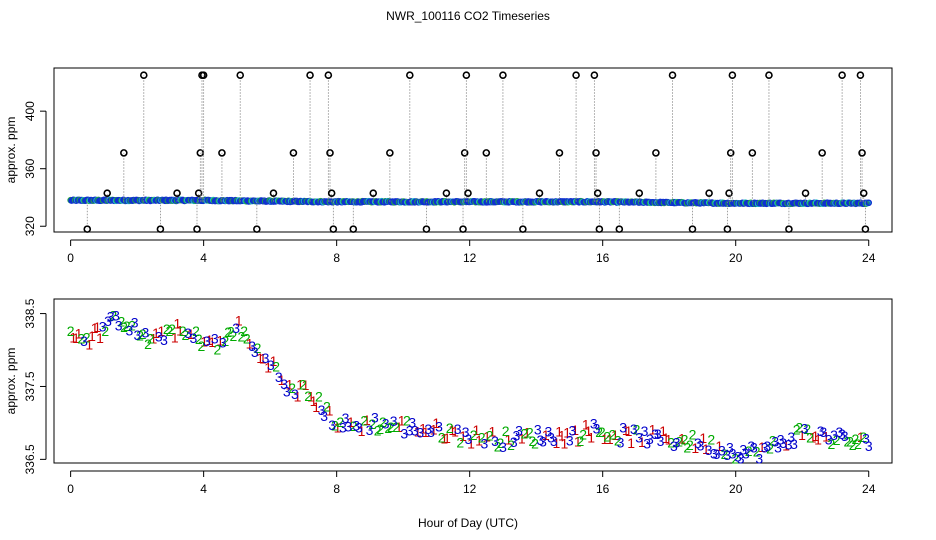  Describe the element at coordinates (11, 381) in the screenshot. I see `bottom-y-axis-label: approx. ppm` at that location.